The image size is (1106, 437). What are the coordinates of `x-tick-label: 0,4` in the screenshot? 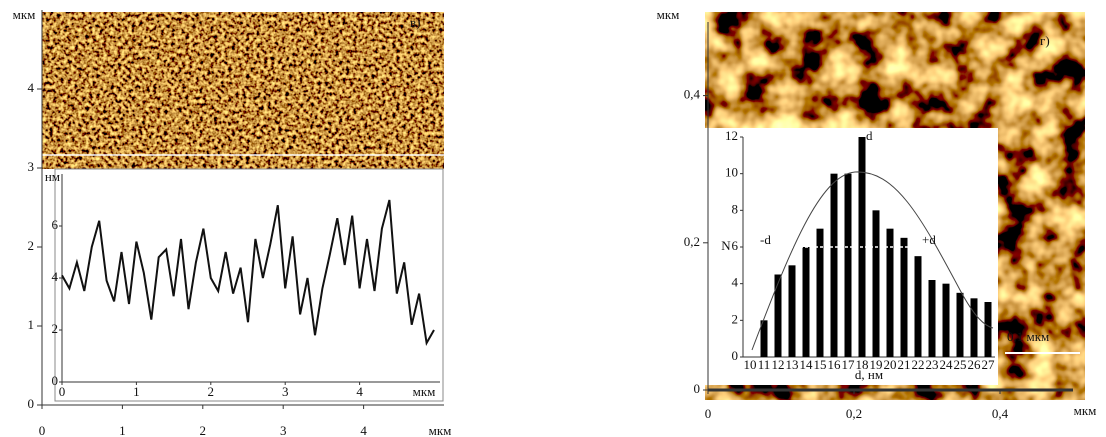 It's located at (1000, 413).